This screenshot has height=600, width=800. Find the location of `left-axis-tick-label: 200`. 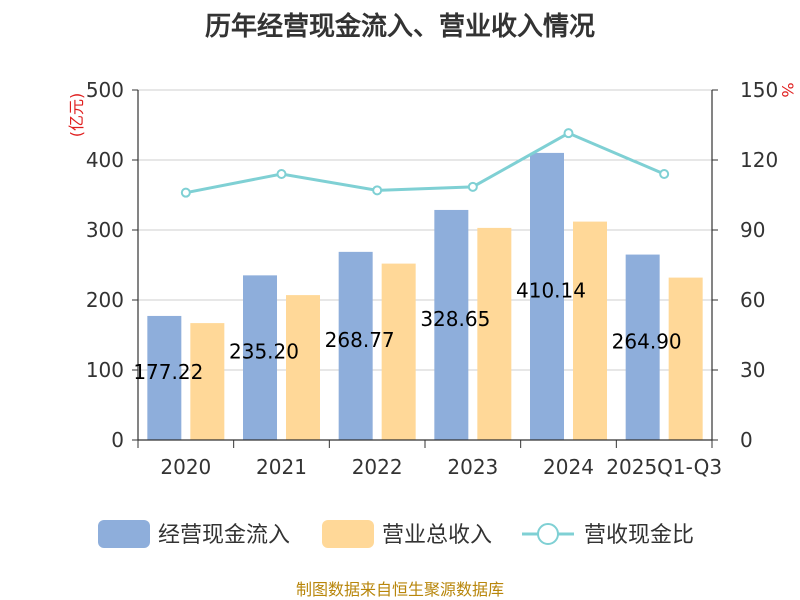

left-axis-tick-label: 200 is located at coordinates (105, 300).